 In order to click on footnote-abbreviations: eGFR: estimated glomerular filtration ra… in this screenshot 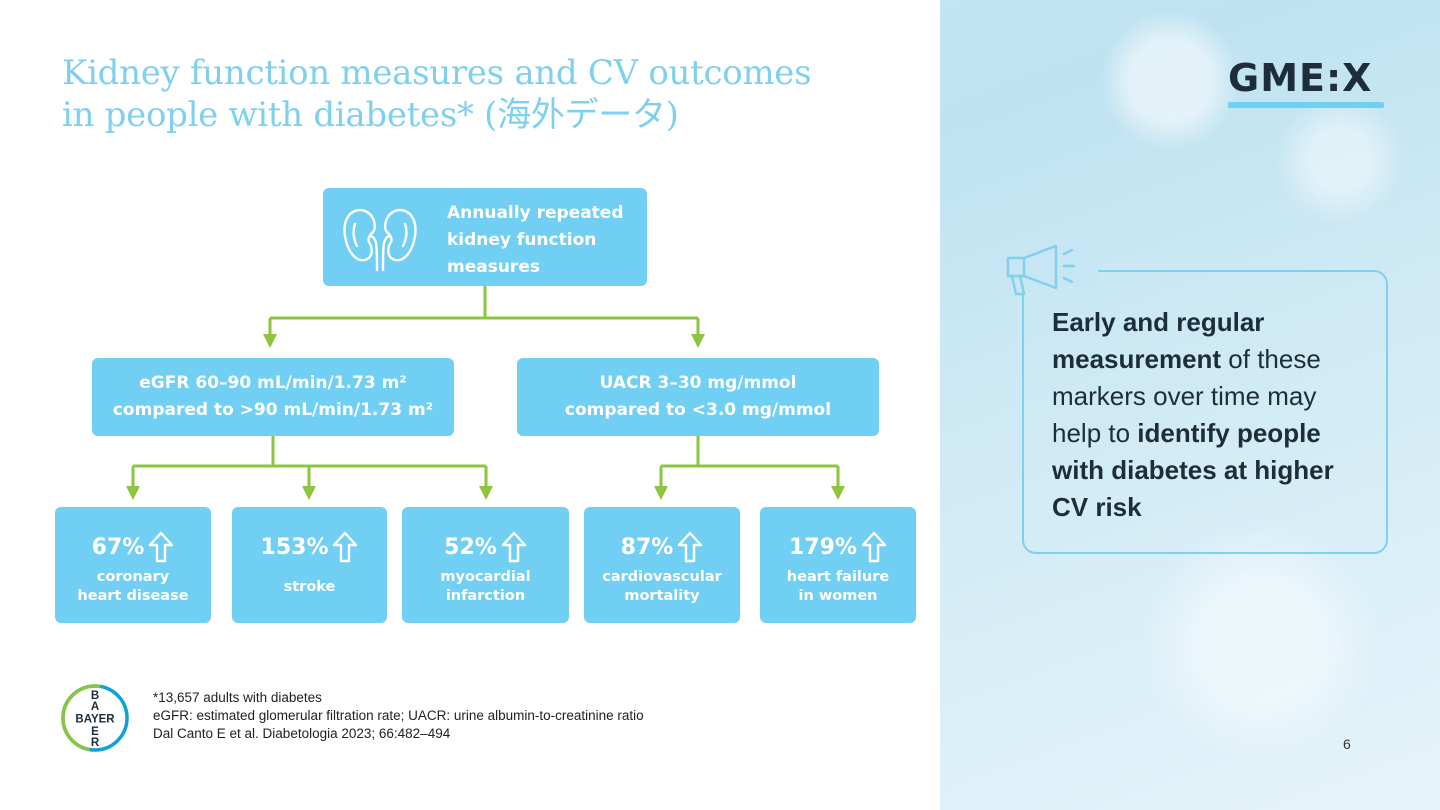, I will do `click(398, 715)`.